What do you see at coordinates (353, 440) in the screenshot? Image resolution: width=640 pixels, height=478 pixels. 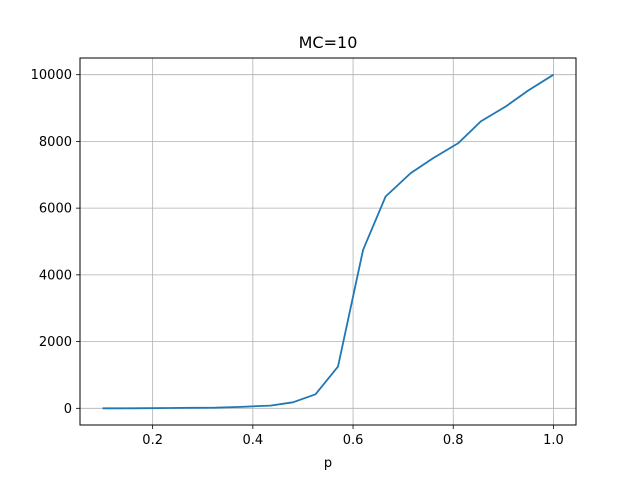 I see `x-tick-label: 0.6` at bounding box center [353, 440].